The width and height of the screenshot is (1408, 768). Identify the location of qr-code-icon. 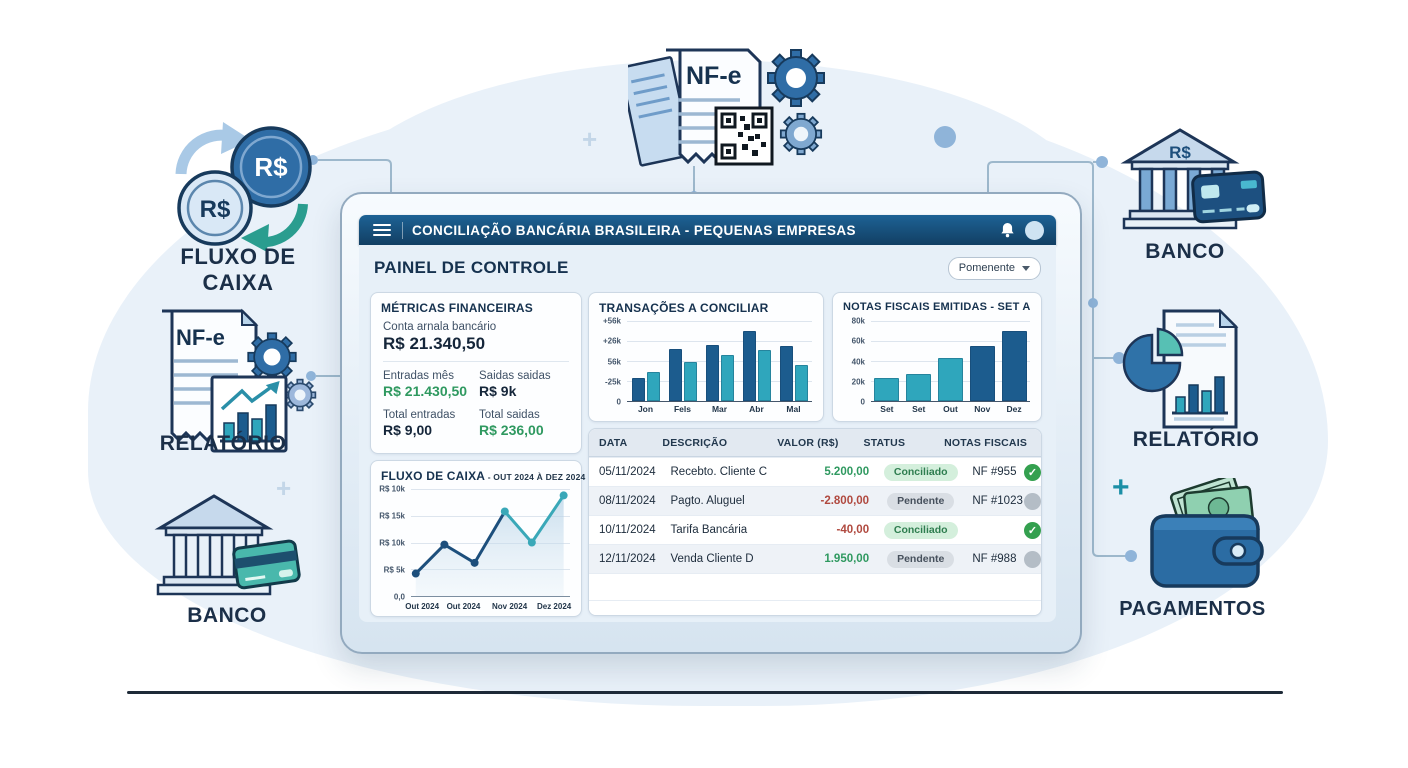
(744, 136).